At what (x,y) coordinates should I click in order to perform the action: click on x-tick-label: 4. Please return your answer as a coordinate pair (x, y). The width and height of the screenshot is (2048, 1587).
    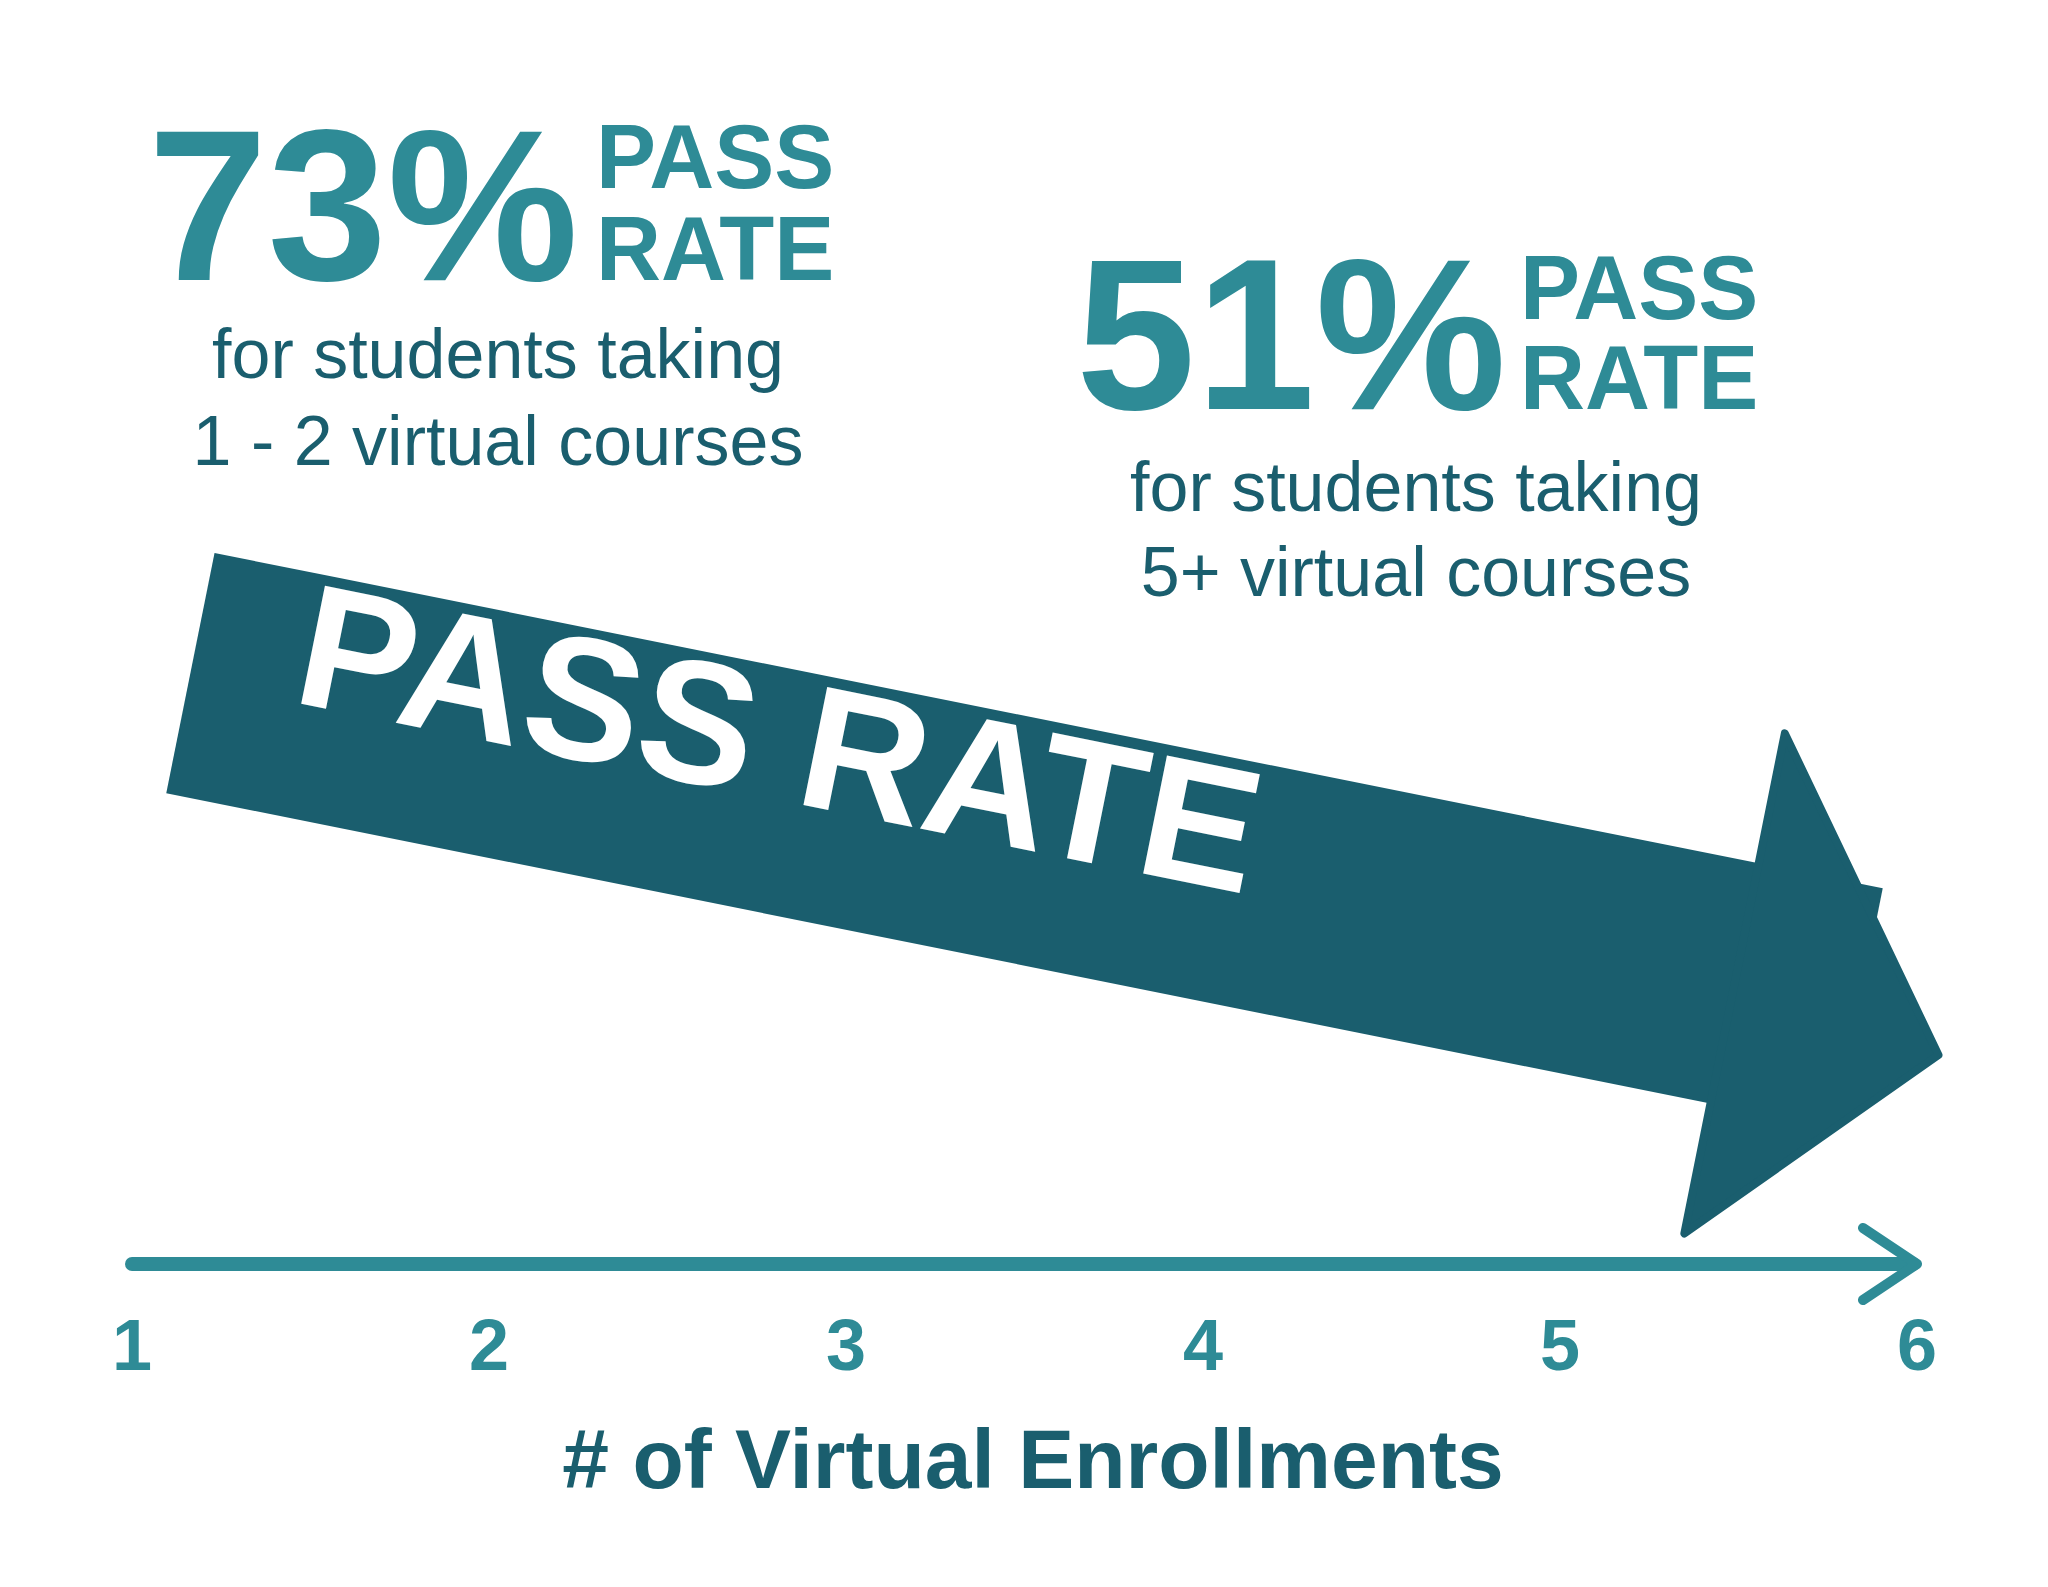
    Looking at the image, I should click on (1203, 1345).